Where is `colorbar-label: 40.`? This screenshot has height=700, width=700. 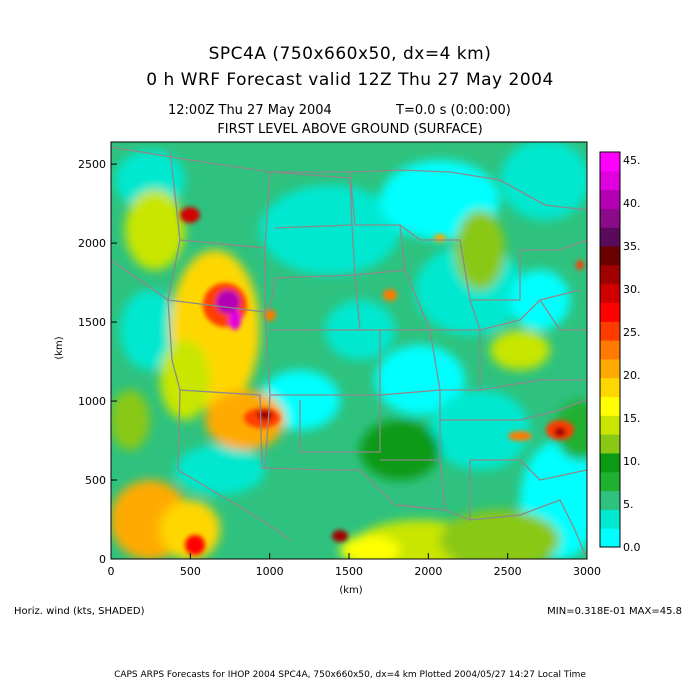
colorbar-label: 40. is located at coordinates (632, 203).